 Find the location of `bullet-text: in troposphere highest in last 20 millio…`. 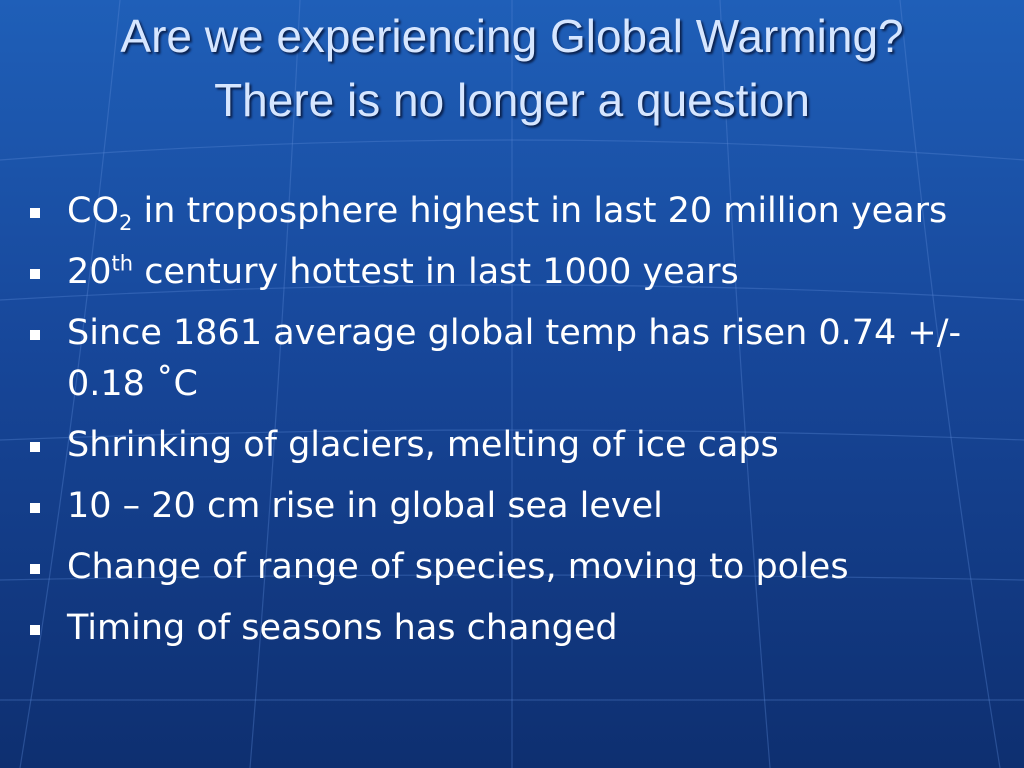

bullet-text: in troposphere highest in last 20 millio… is located at coordinates (540, 211).